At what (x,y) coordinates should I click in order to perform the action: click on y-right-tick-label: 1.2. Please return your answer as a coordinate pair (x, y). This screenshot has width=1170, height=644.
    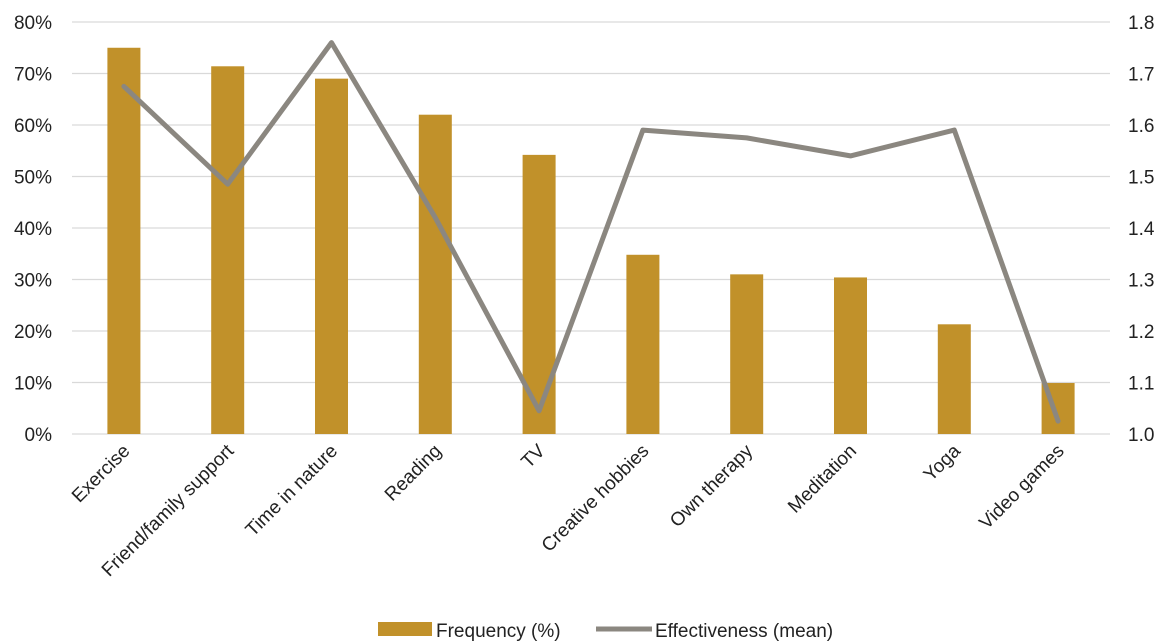
    Looking at the image, I should click on (1141, 332).